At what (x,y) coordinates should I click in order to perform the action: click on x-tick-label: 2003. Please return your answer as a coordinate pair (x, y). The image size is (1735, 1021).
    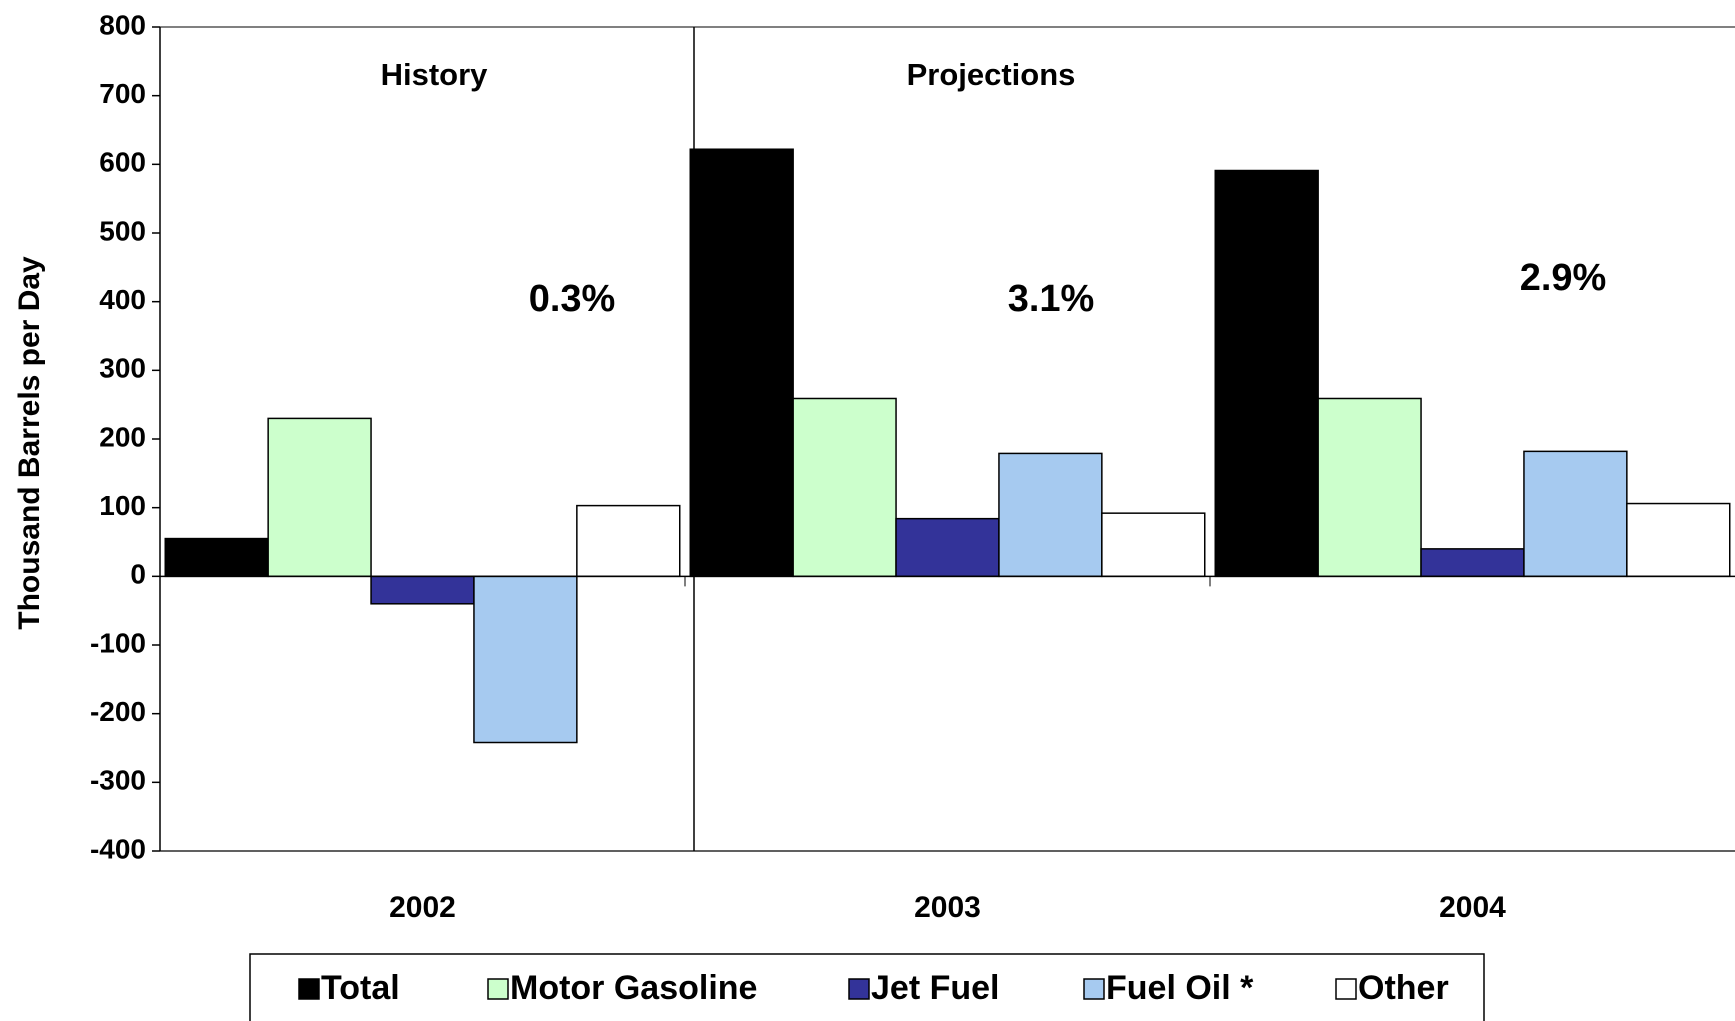
    Looking at the image, I should click on (947, 907).